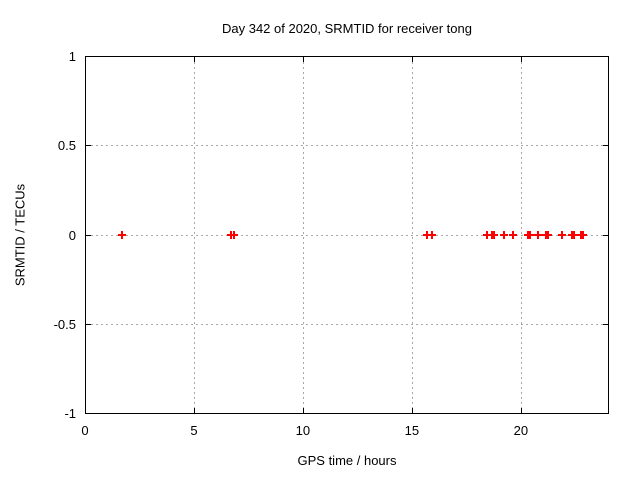 This screenshot has width=640, height=480. I want to click on x-tick-label: 15, so click(412, 430).